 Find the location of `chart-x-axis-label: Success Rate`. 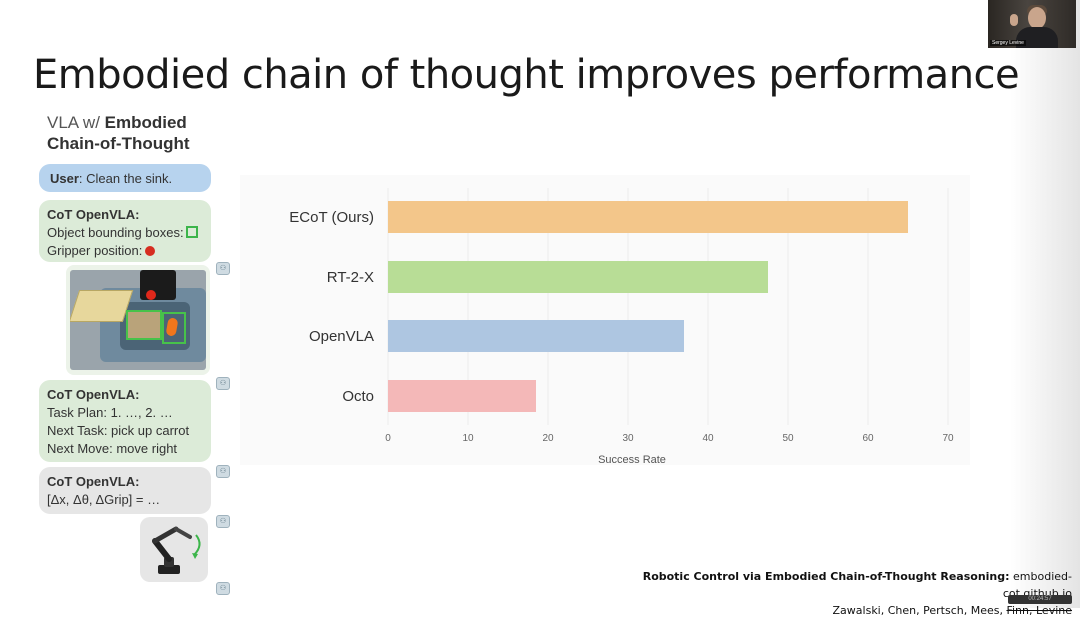

chart-x-axis-label: Success Rate is located at coordinates (632, 460).